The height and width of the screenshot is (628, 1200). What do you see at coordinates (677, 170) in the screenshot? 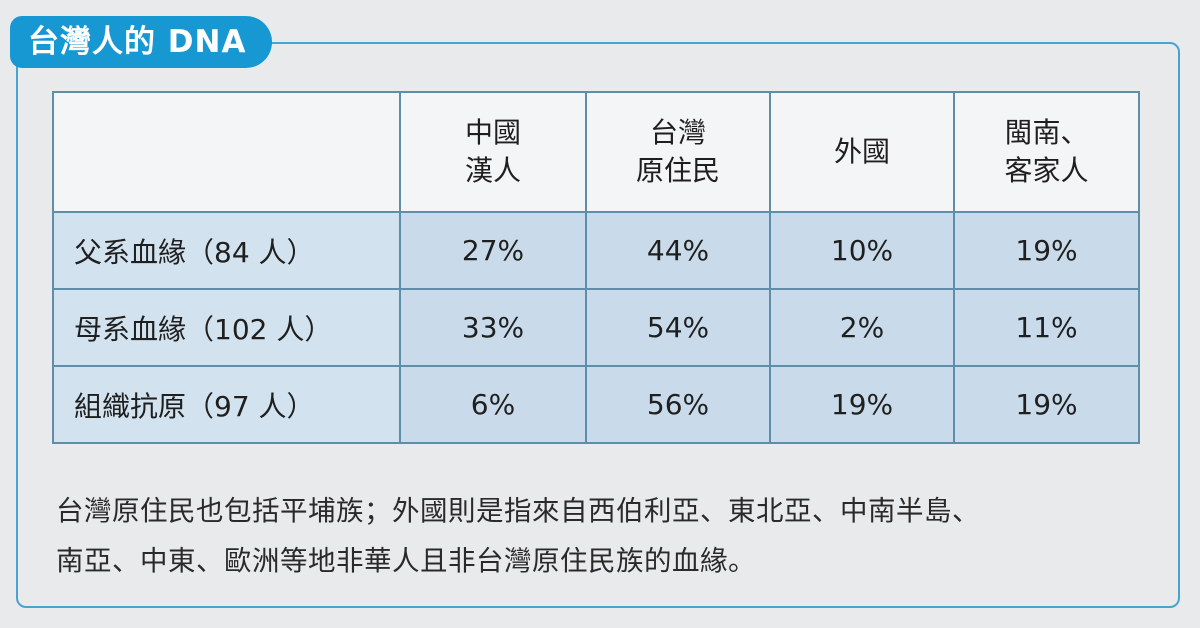
I see `header-taiwan-indigenous-line2: 原住民` at bounding box center [677, 170].